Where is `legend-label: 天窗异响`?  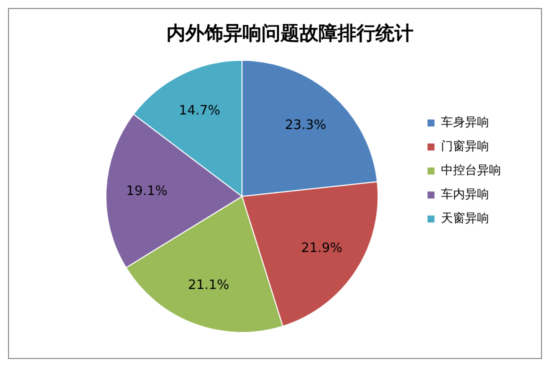 legend-label: 天窗异响 is located at coordinates (465, 218).